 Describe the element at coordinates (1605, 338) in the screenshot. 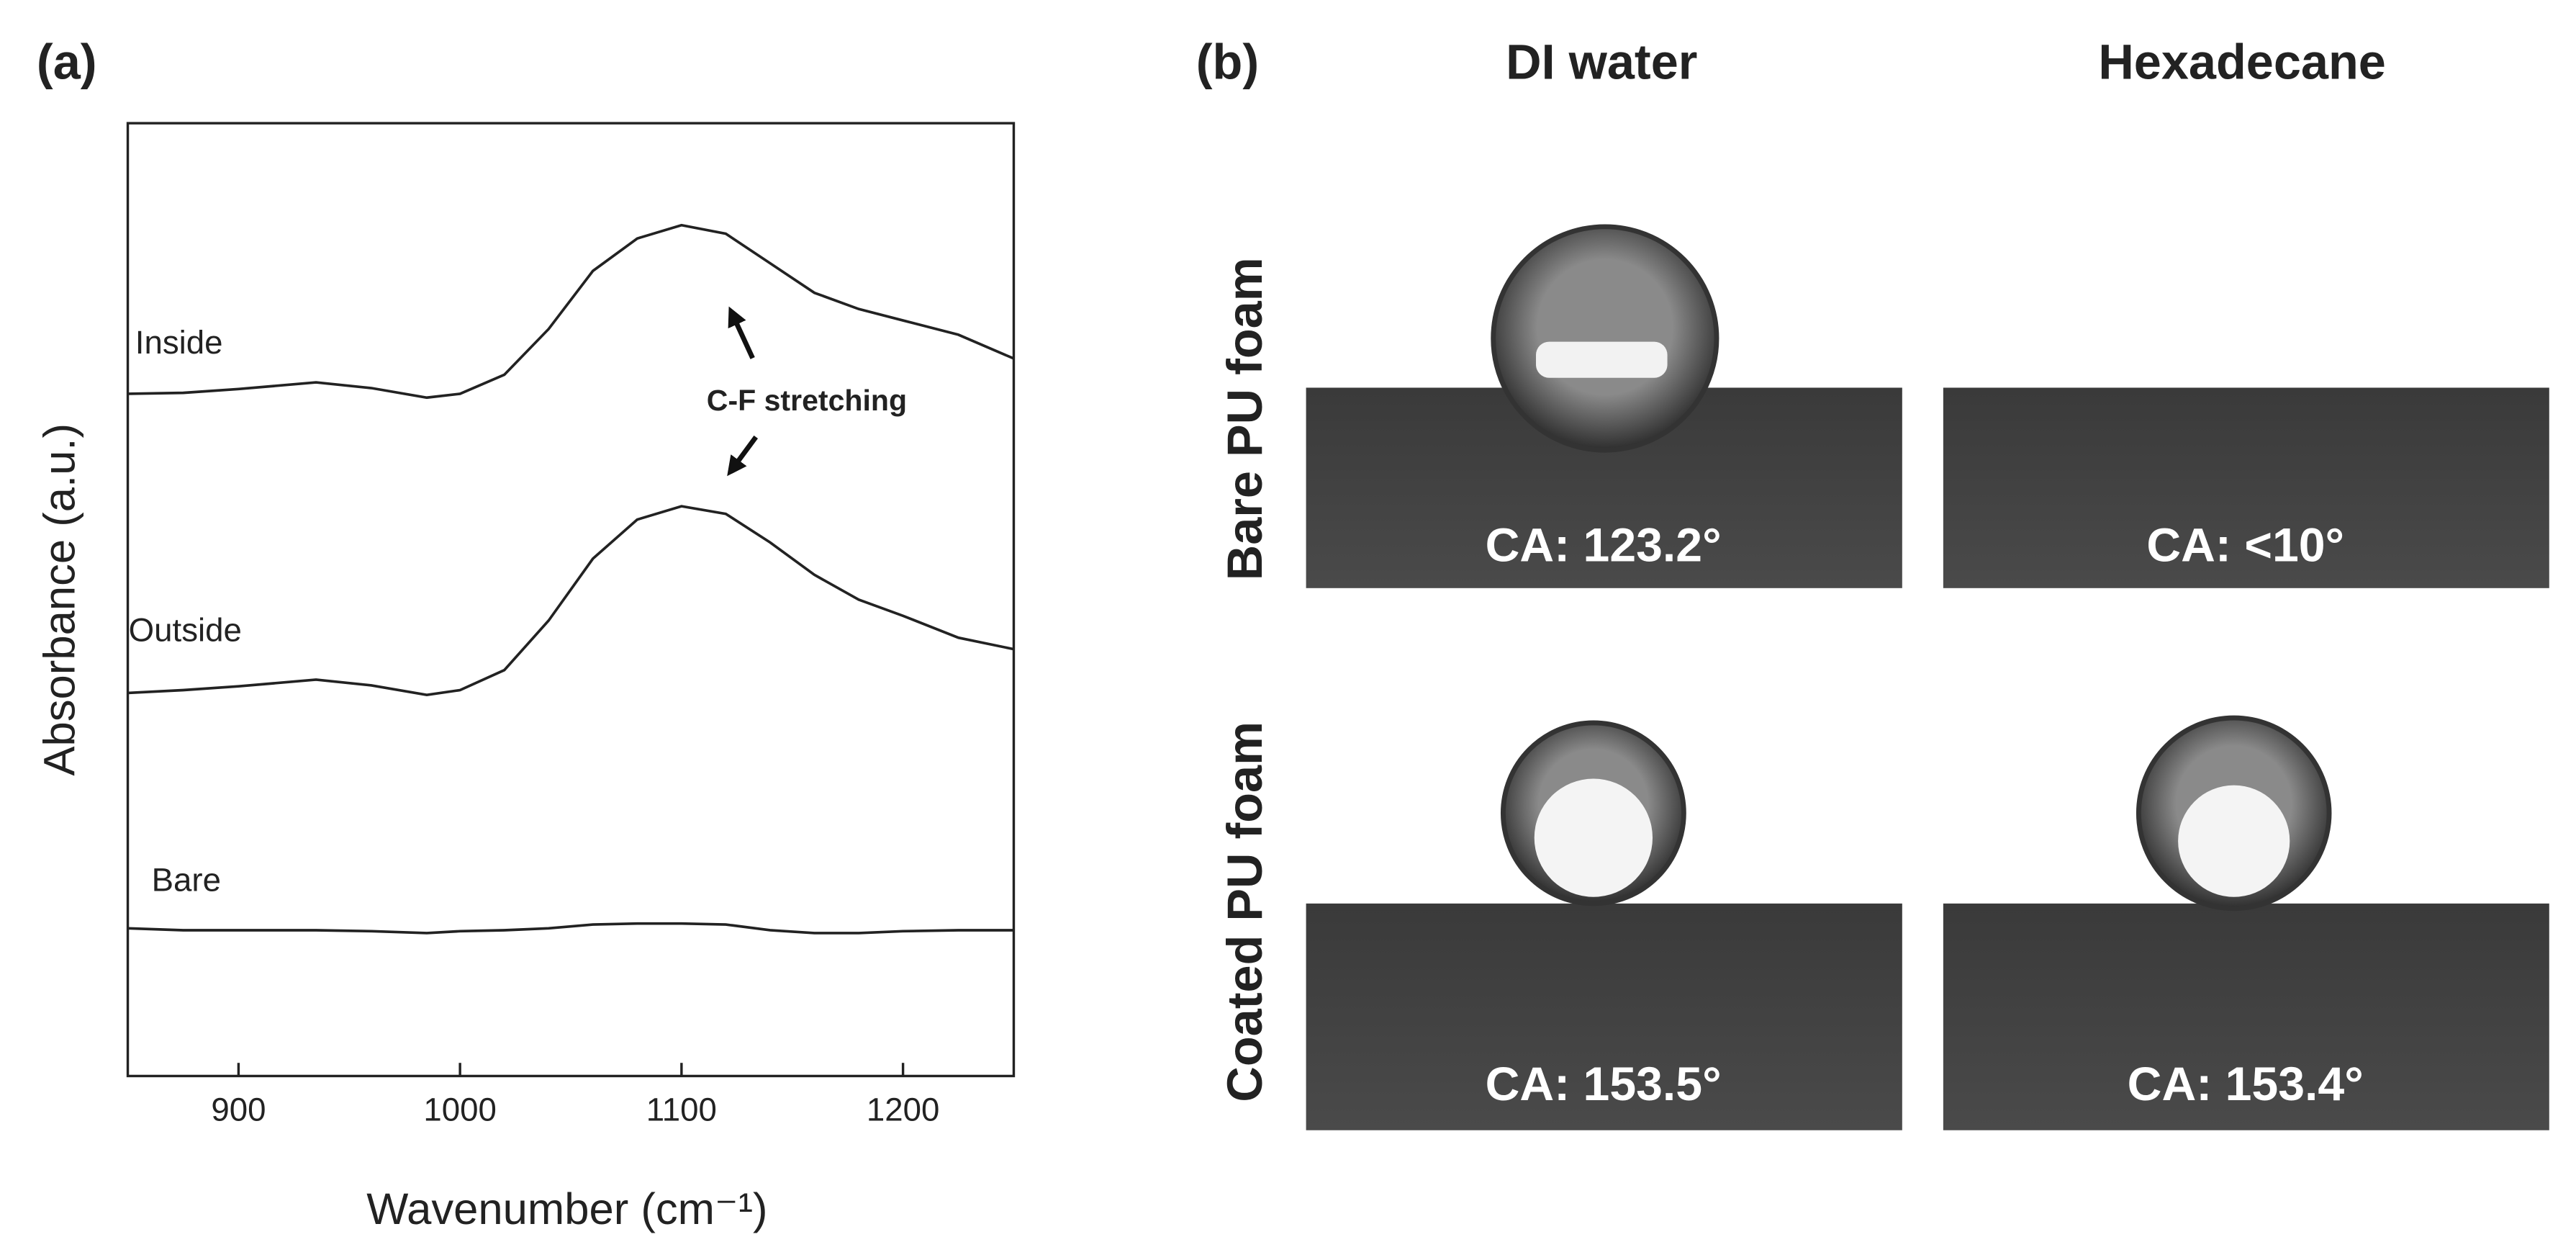

I see `droplet` at that location.